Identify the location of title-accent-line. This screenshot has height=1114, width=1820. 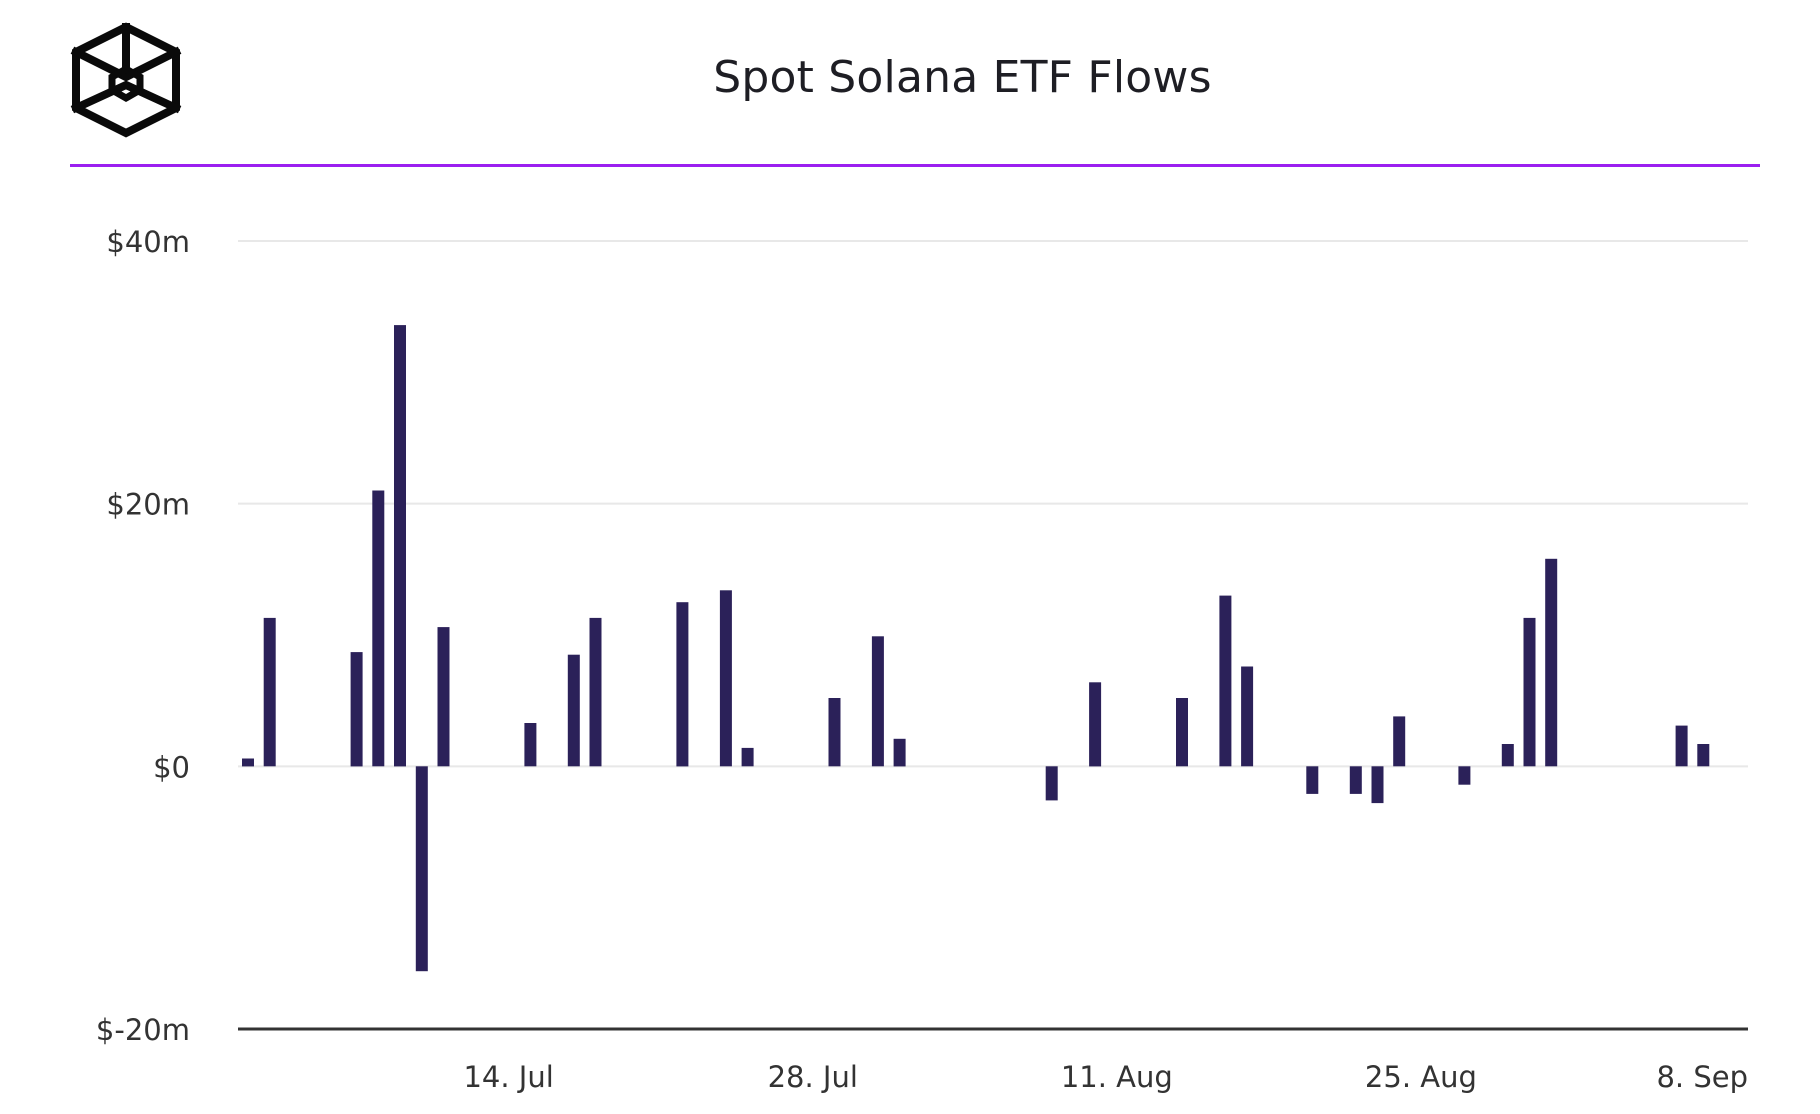
(915, 165).